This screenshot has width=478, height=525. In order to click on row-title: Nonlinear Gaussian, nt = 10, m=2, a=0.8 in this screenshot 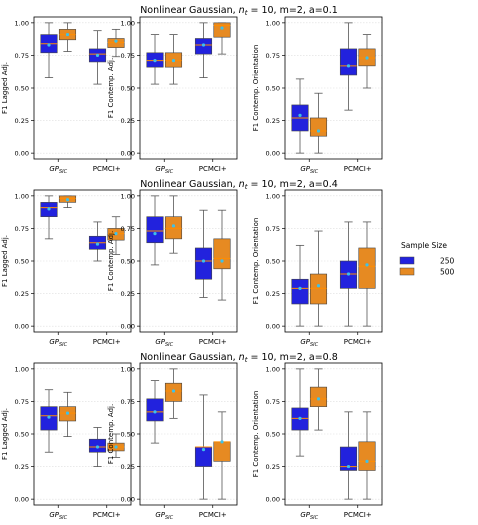, I will do `click(239, 358)`.